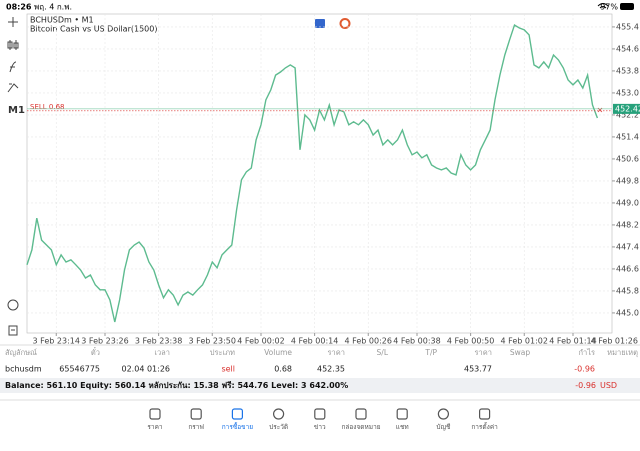 Image resolution: width=640 pixels, height=451 pixels. What do you see at coordinates (430, 352) in the screenshot?
I see `column-header: T/P` at bounding box center [430, 352].